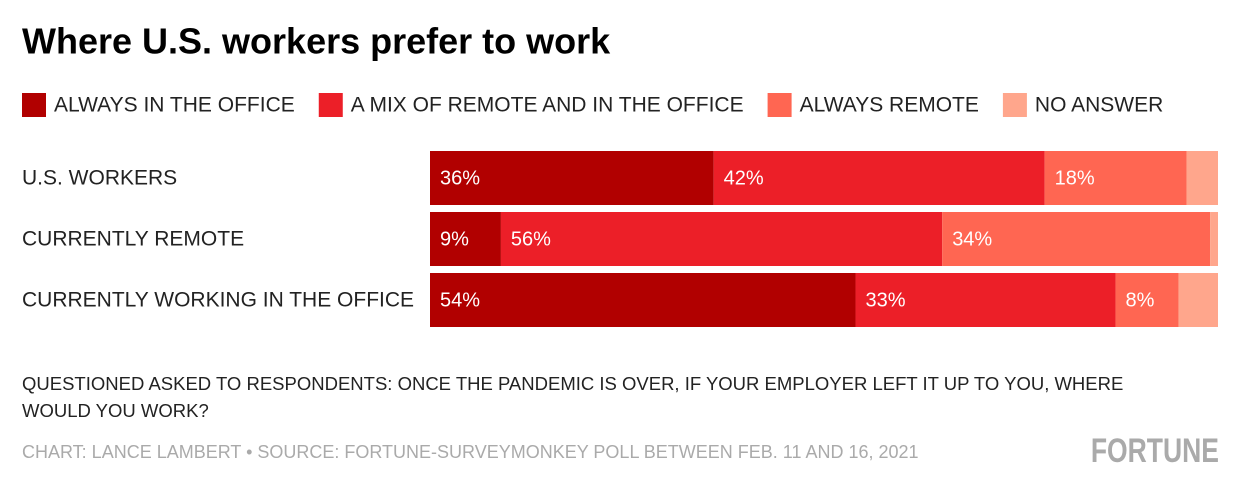 The height and width of the screenshot is (494, 1240). I want to click on value-label: 54%, so click(460, 300).